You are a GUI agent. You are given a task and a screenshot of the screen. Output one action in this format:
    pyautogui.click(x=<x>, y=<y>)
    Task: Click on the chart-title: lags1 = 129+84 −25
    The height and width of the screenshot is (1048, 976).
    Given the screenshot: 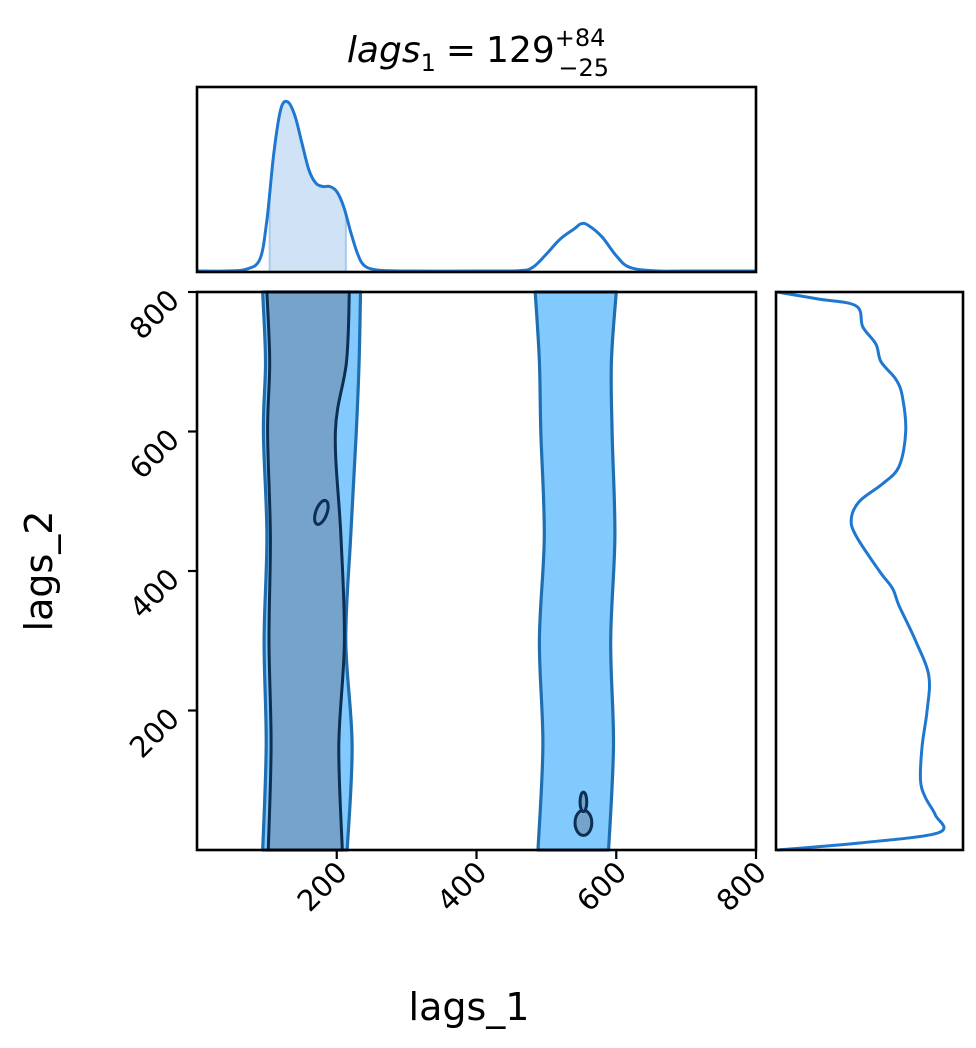 What is the action you would take?
    pyautogui.click(x=478, y=53)
    